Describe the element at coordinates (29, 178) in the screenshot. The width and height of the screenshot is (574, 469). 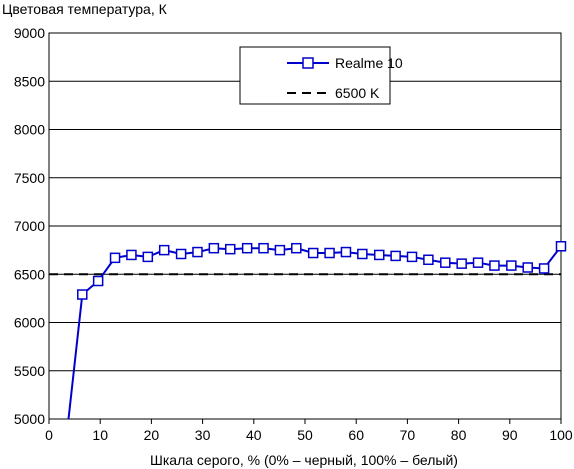
I see `y-tick-7500: 7500` at that location.